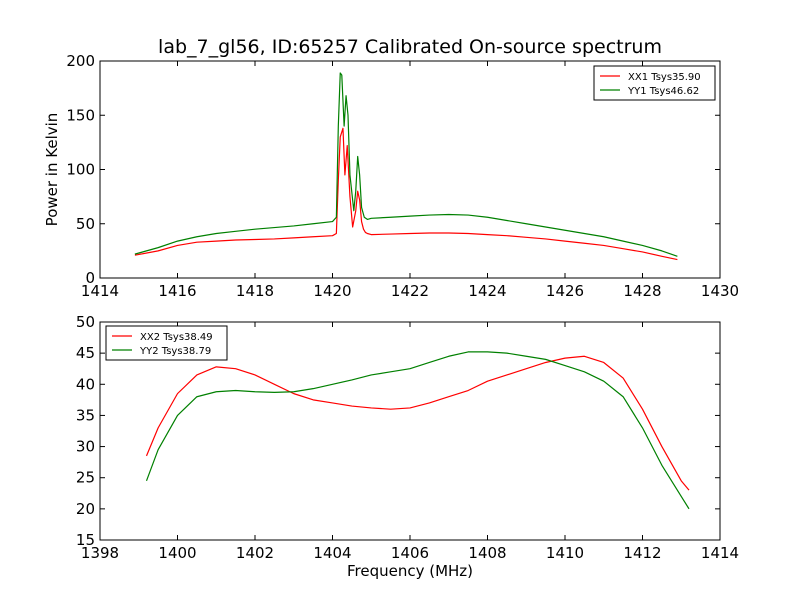 The height and width of the screenshot is (600, 800). Describe the element at coordinates (52, 170) in the screenshot. I see `y-axis-label: Power in Kelvin` at that location.